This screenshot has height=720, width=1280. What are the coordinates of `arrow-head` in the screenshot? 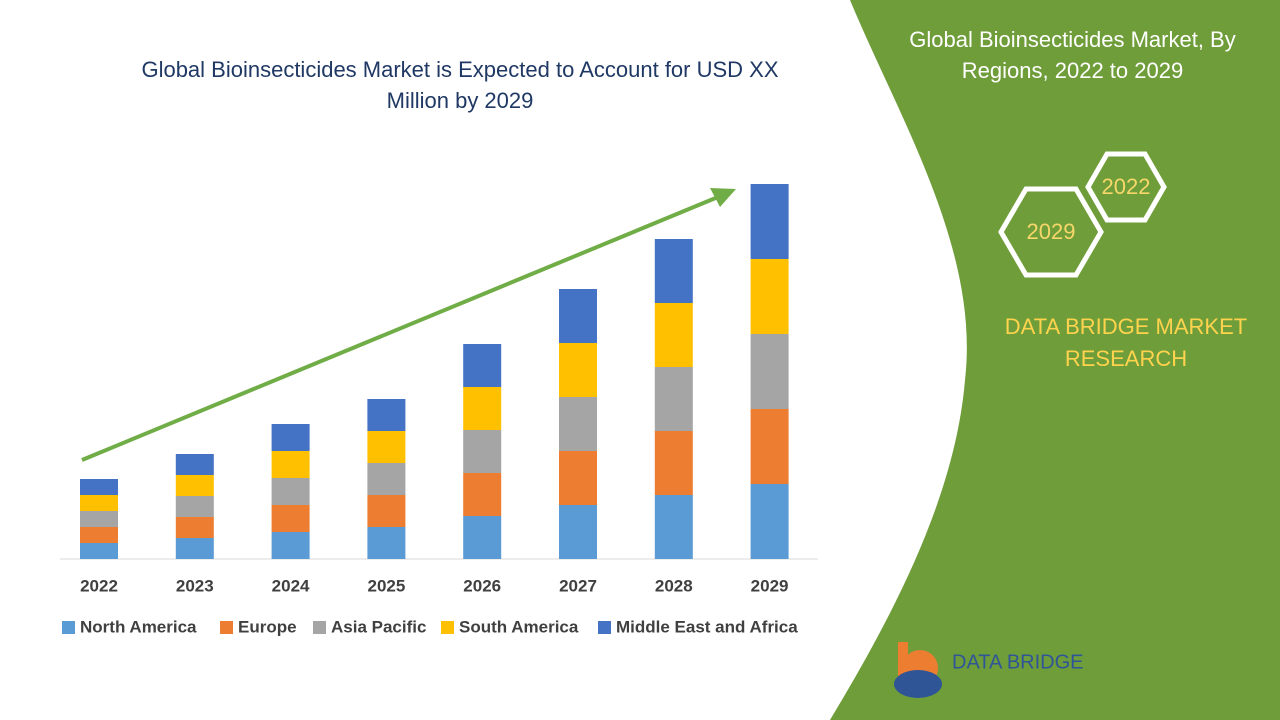 It's located at (723, 197).